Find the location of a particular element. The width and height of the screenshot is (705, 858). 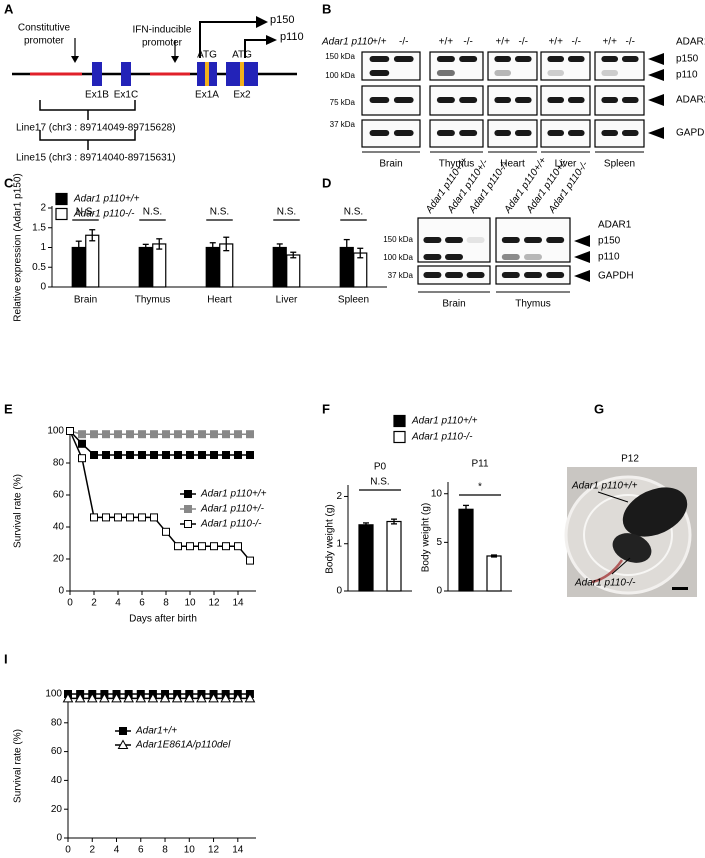

lane-label: -/- is located at coordinates (467, 42).